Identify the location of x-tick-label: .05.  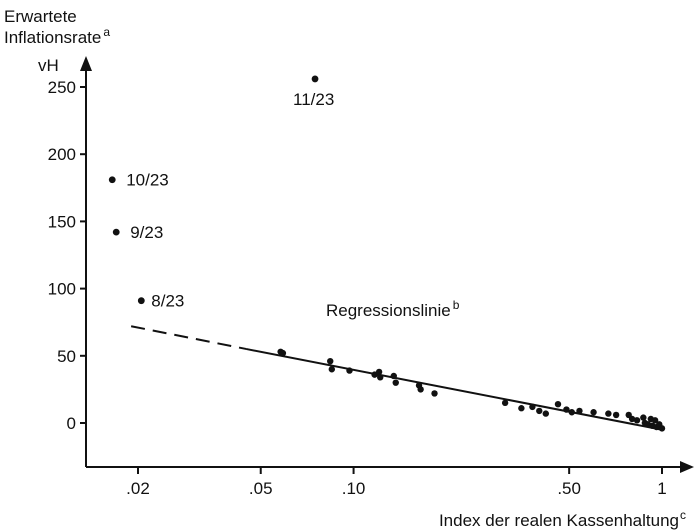
(261, 488).